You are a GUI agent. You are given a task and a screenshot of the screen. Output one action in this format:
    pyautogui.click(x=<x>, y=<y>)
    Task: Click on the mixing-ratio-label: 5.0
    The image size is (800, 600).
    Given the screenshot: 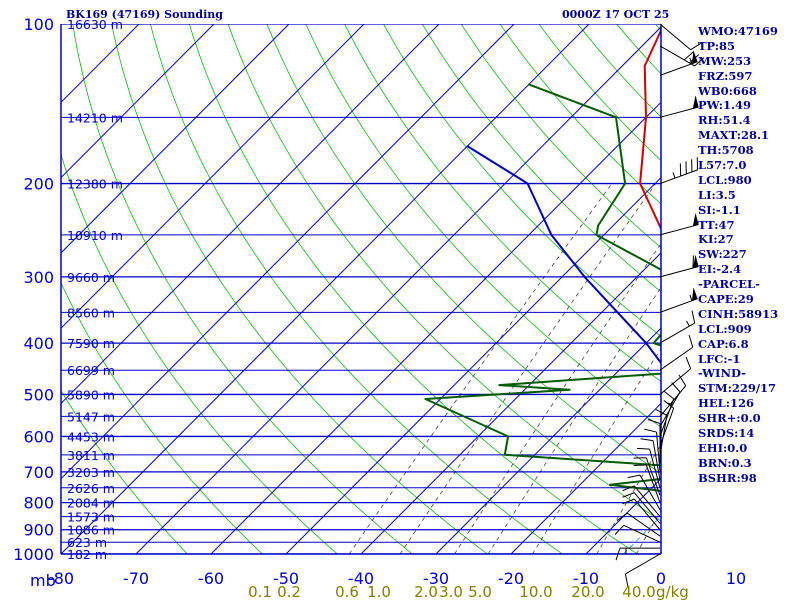 What is the action you would take?
    pyautogui.click(x=480, y=591)
    